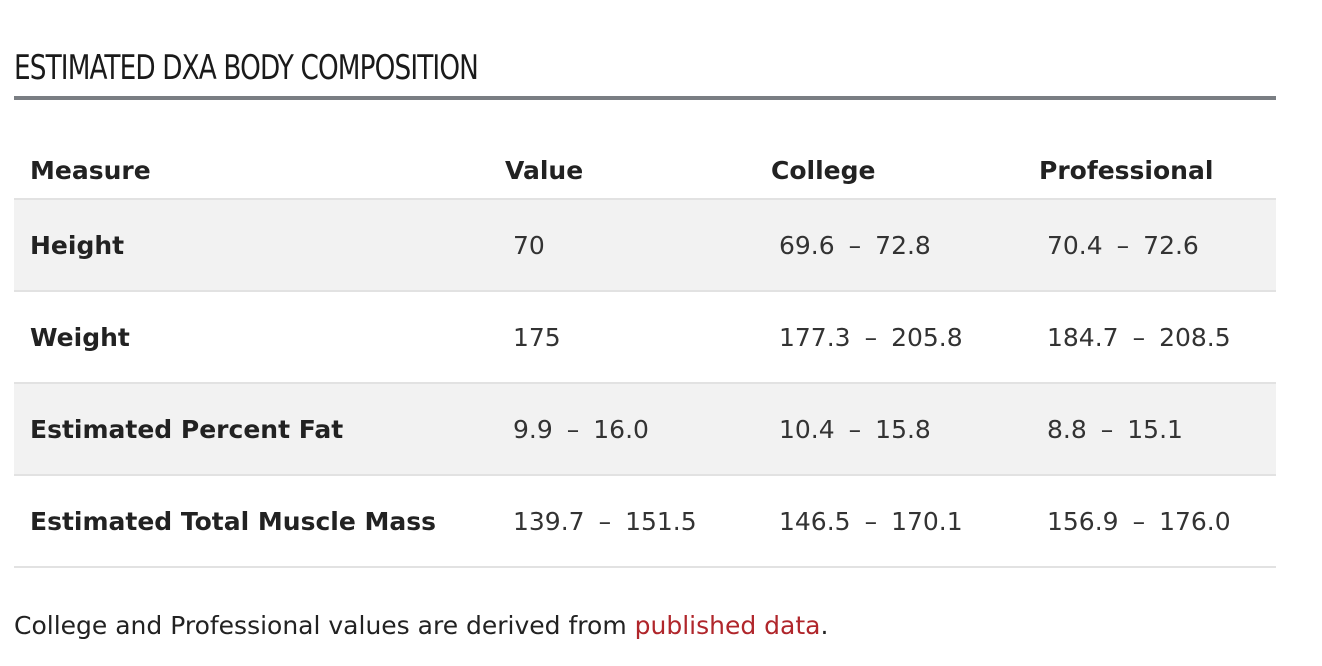 The image size is (1322, 666). Describe the element at coordinates (622, 171) in the screenshot. I see `header-value: Value` at that location.